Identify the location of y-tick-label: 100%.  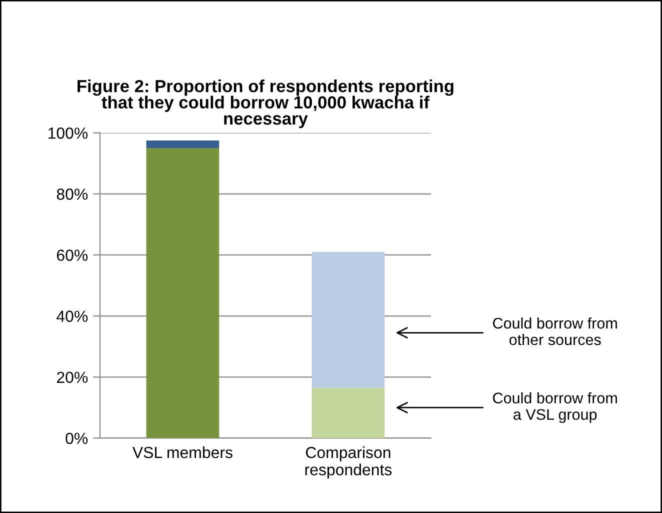
(68, 133).